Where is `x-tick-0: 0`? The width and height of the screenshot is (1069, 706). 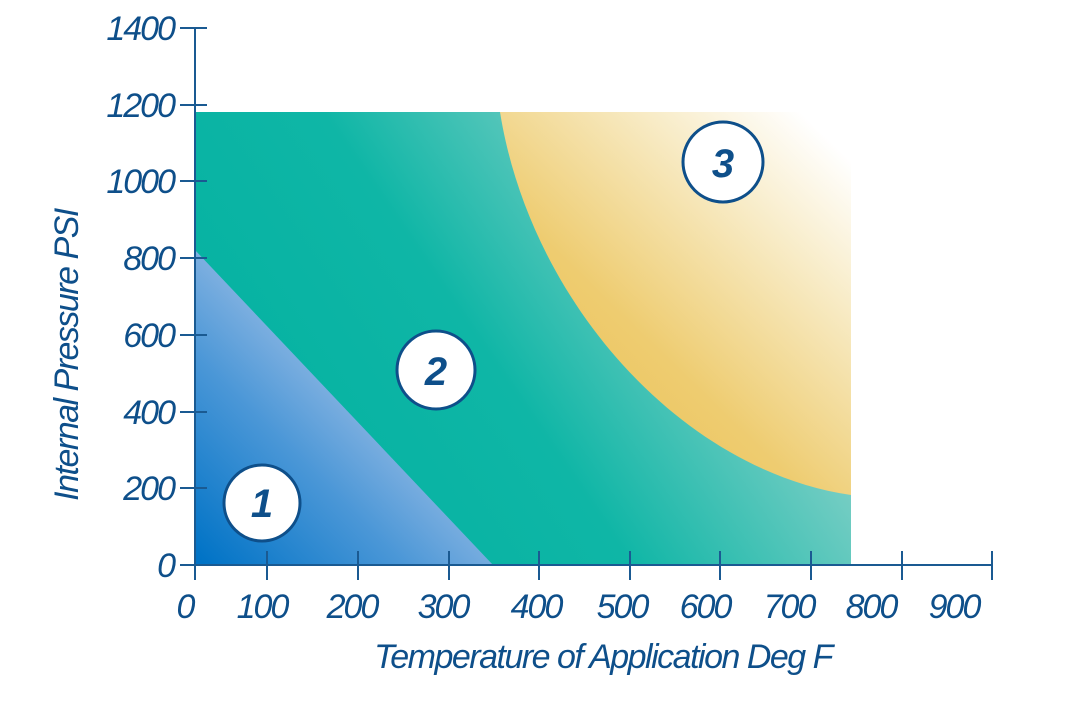 x-tick-0: 0 is located at coordinates (186, 607).